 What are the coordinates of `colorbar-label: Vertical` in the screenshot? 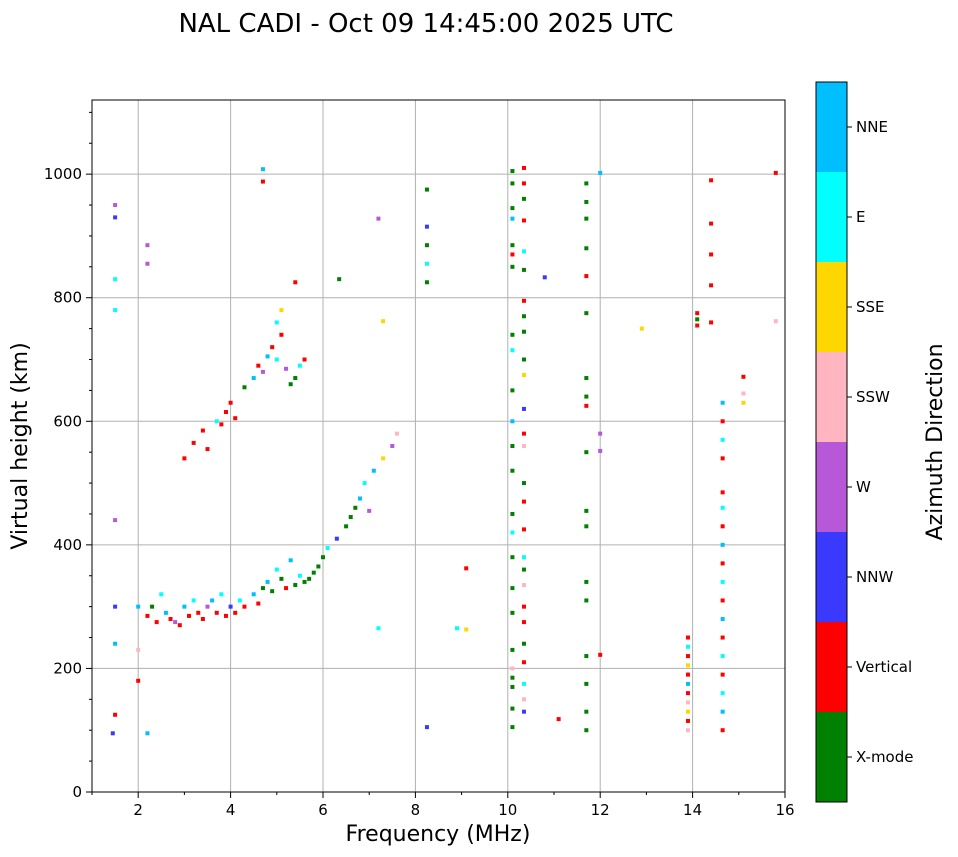 It's located at (884, 667).